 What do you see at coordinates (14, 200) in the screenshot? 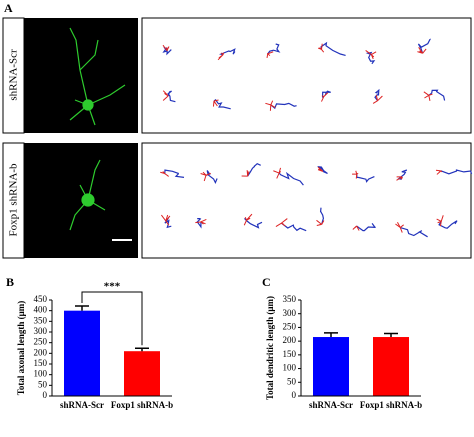
I see `row-label: Foxp1 shRNA-b` at bounding box center [14, 200].